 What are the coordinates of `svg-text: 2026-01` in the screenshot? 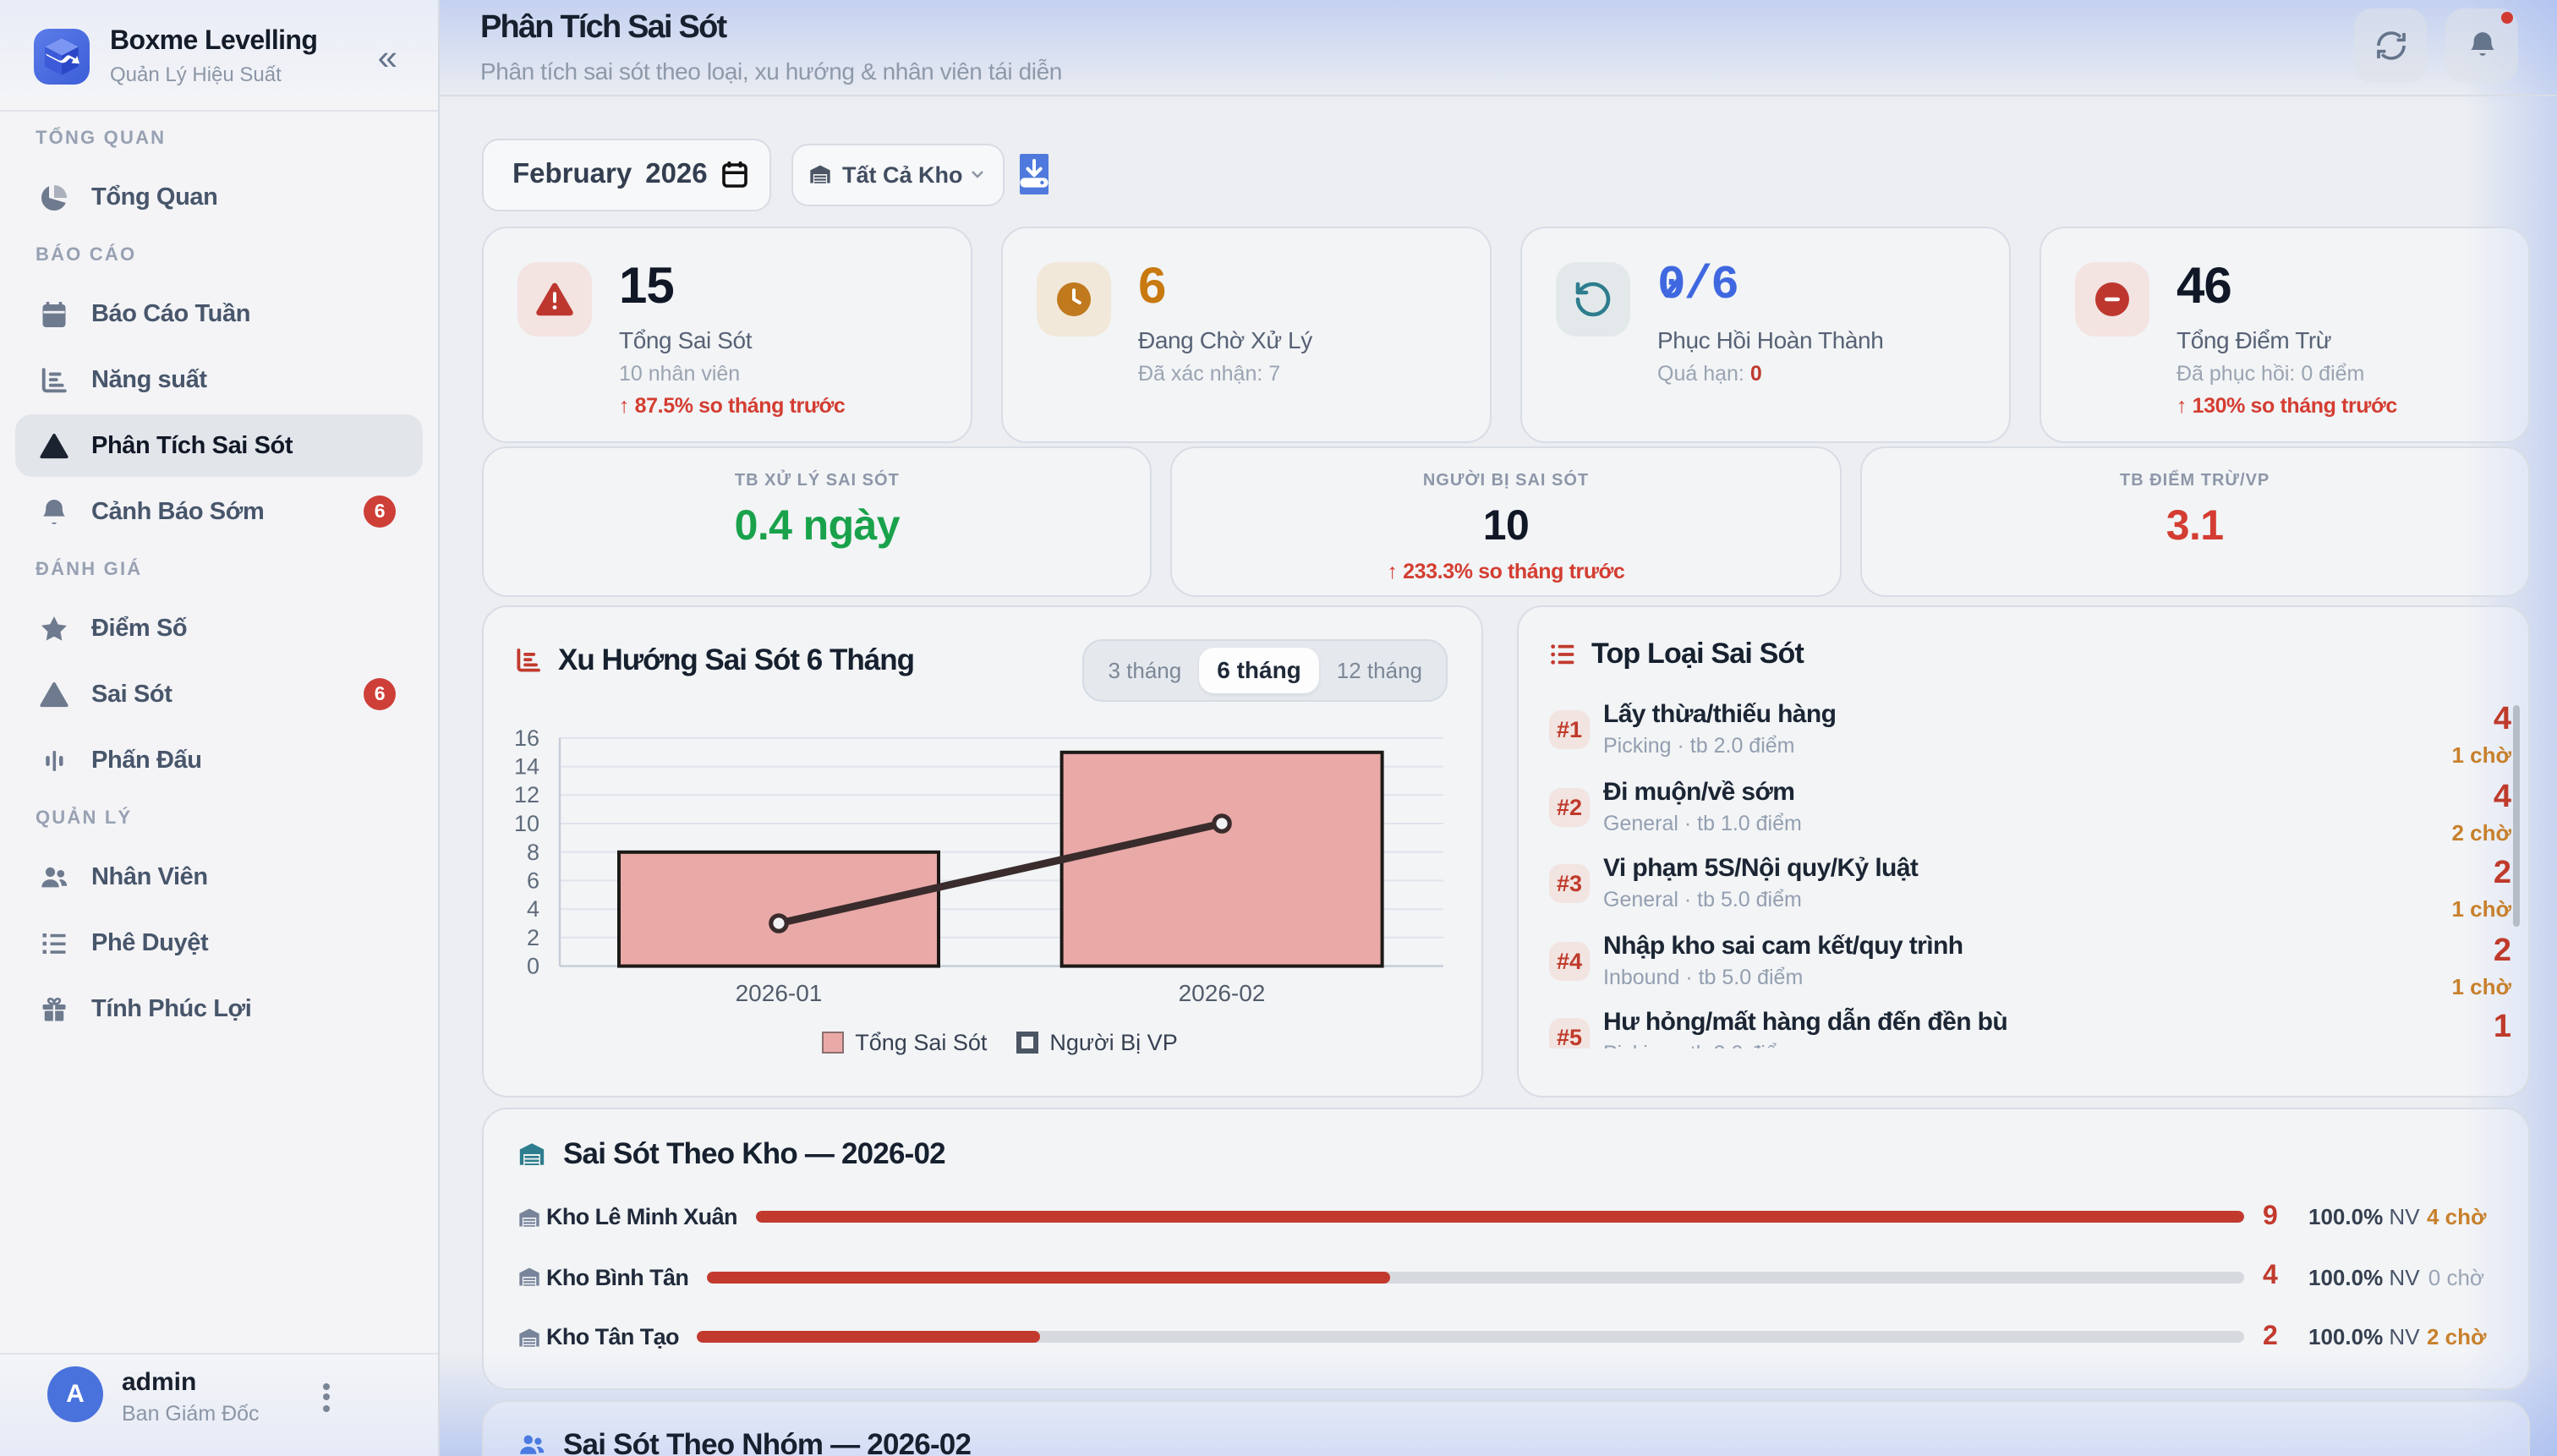 It's located at (779, 993).